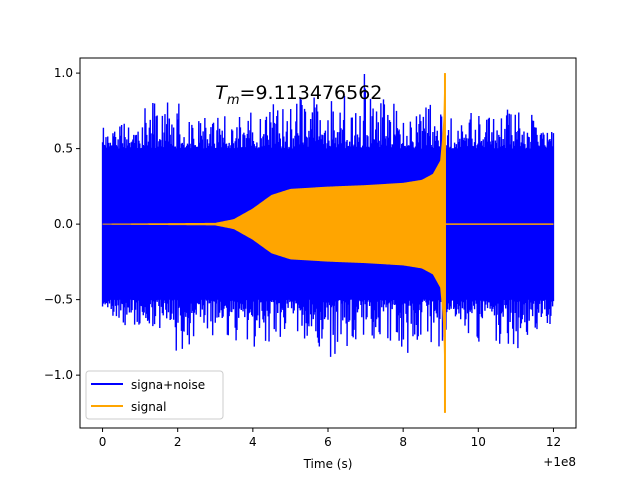 This screenshot has height=480, width=640. What do you see at coordinates (253, 442) in the screenshot?
I see `x-tick-label: 4` at bounding box center [253, 442].